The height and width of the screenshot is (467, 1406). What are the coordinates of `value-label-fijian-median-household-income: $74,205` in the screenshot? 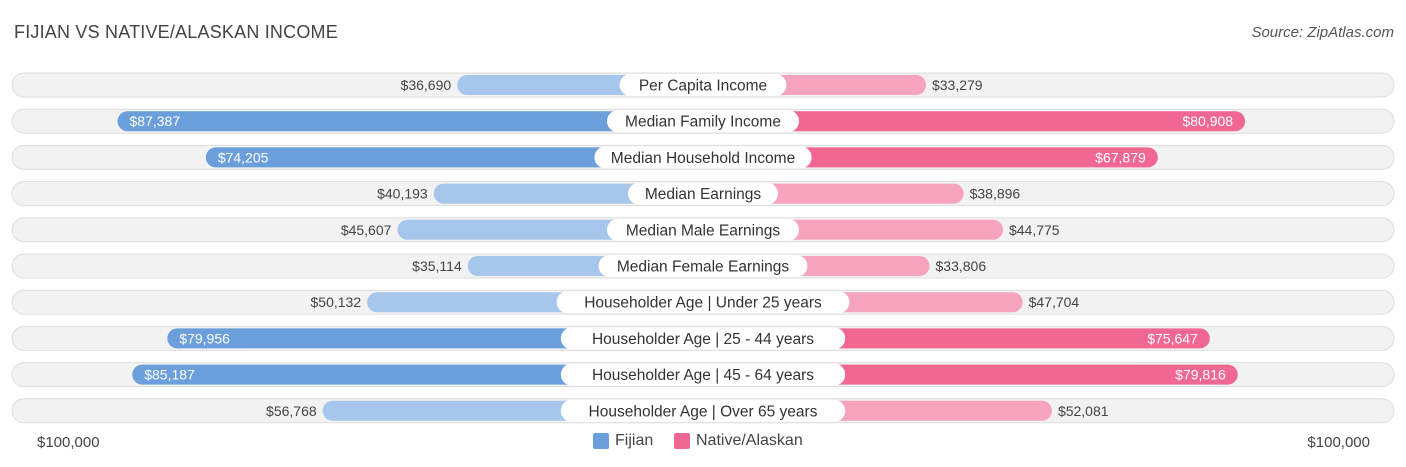 It's located at (243, 157).